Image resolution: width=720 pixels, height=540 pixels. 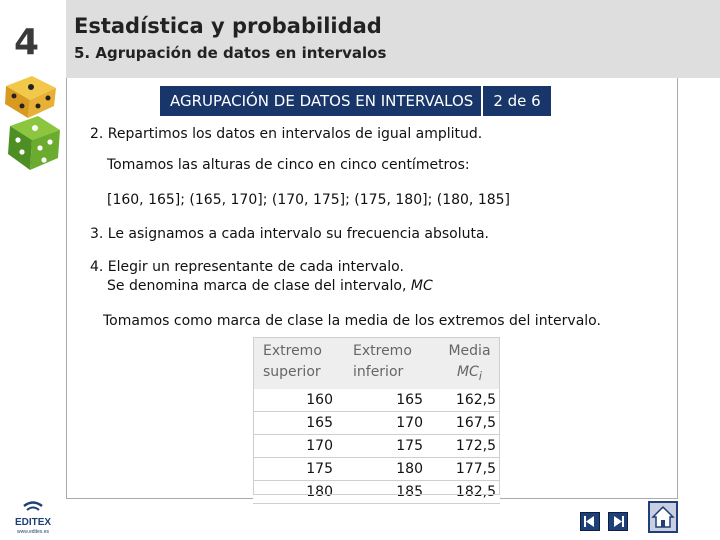 I want to click on page-counter: 2 de 6, so click(x=517, y=101).